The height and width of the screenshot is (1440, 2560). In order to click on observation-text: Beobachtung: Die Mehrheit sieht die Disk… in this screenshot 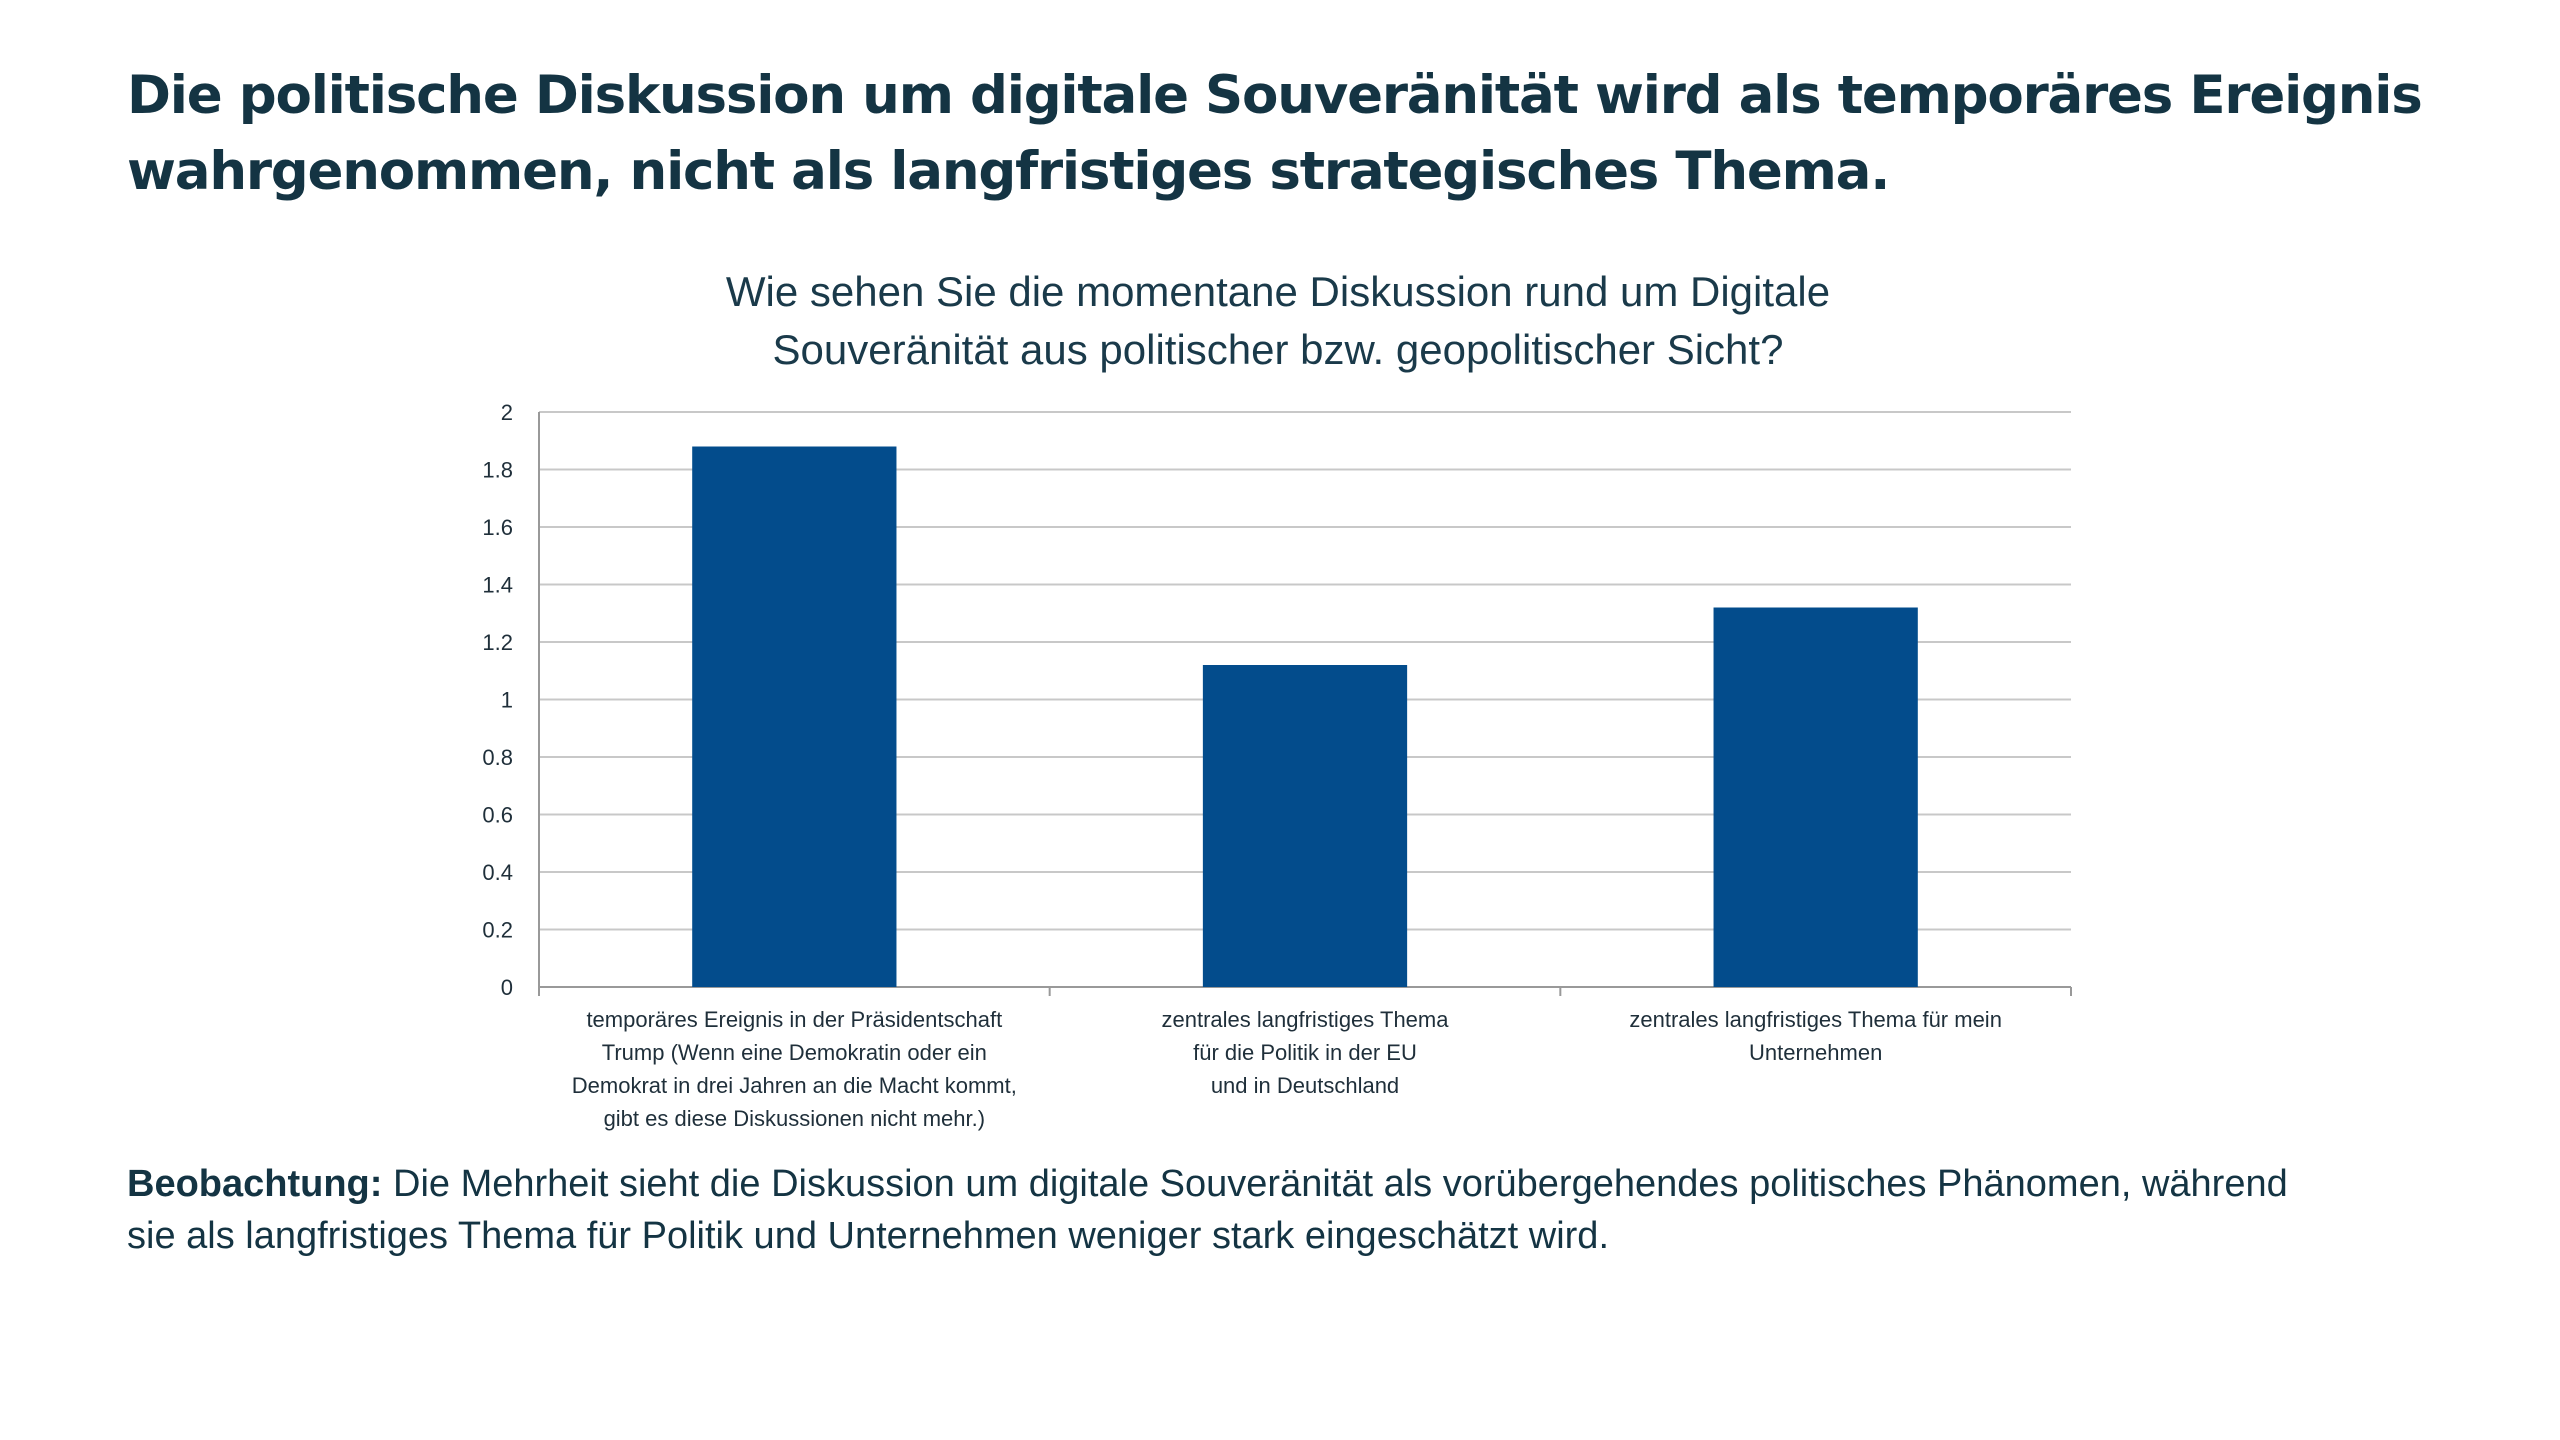, I will do `click(1297, 1210)`.